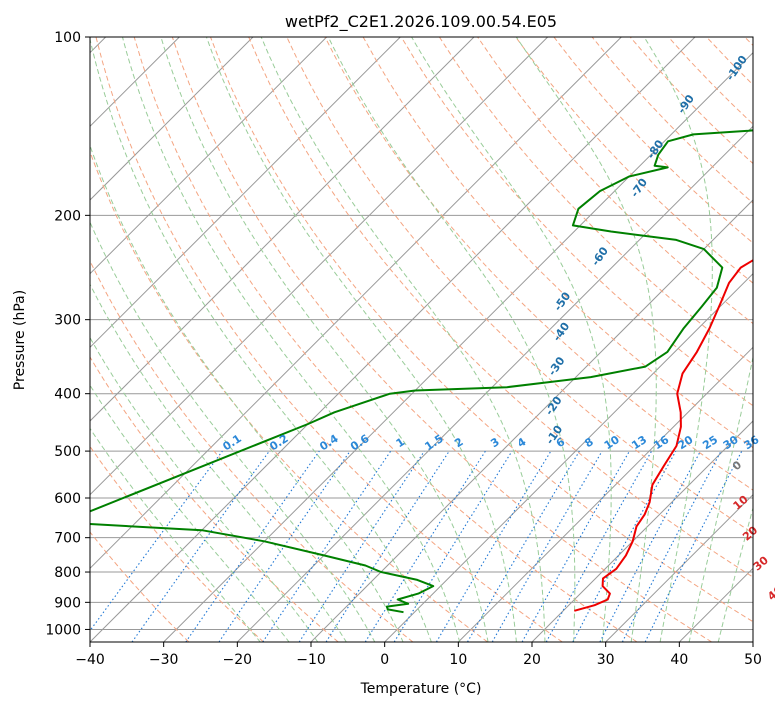 The image size is (775, 708). Describe the element at coordinates (67, 452) in the screenshot. I see `y-tick-label: 500` at that location.